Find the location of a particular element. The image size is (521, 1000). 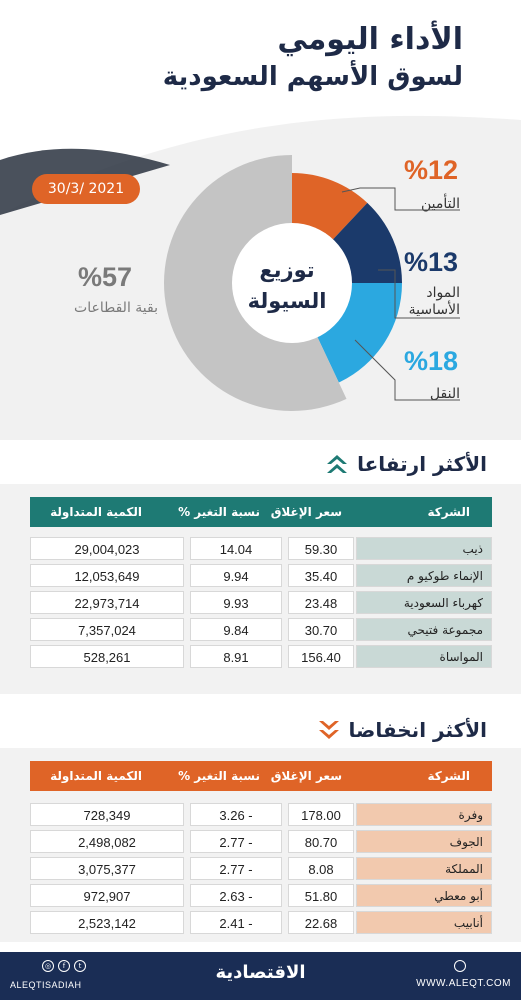

table-row: 3,075,377 2.77 - 8.08 المملكة is located at coordinates (261, 868).